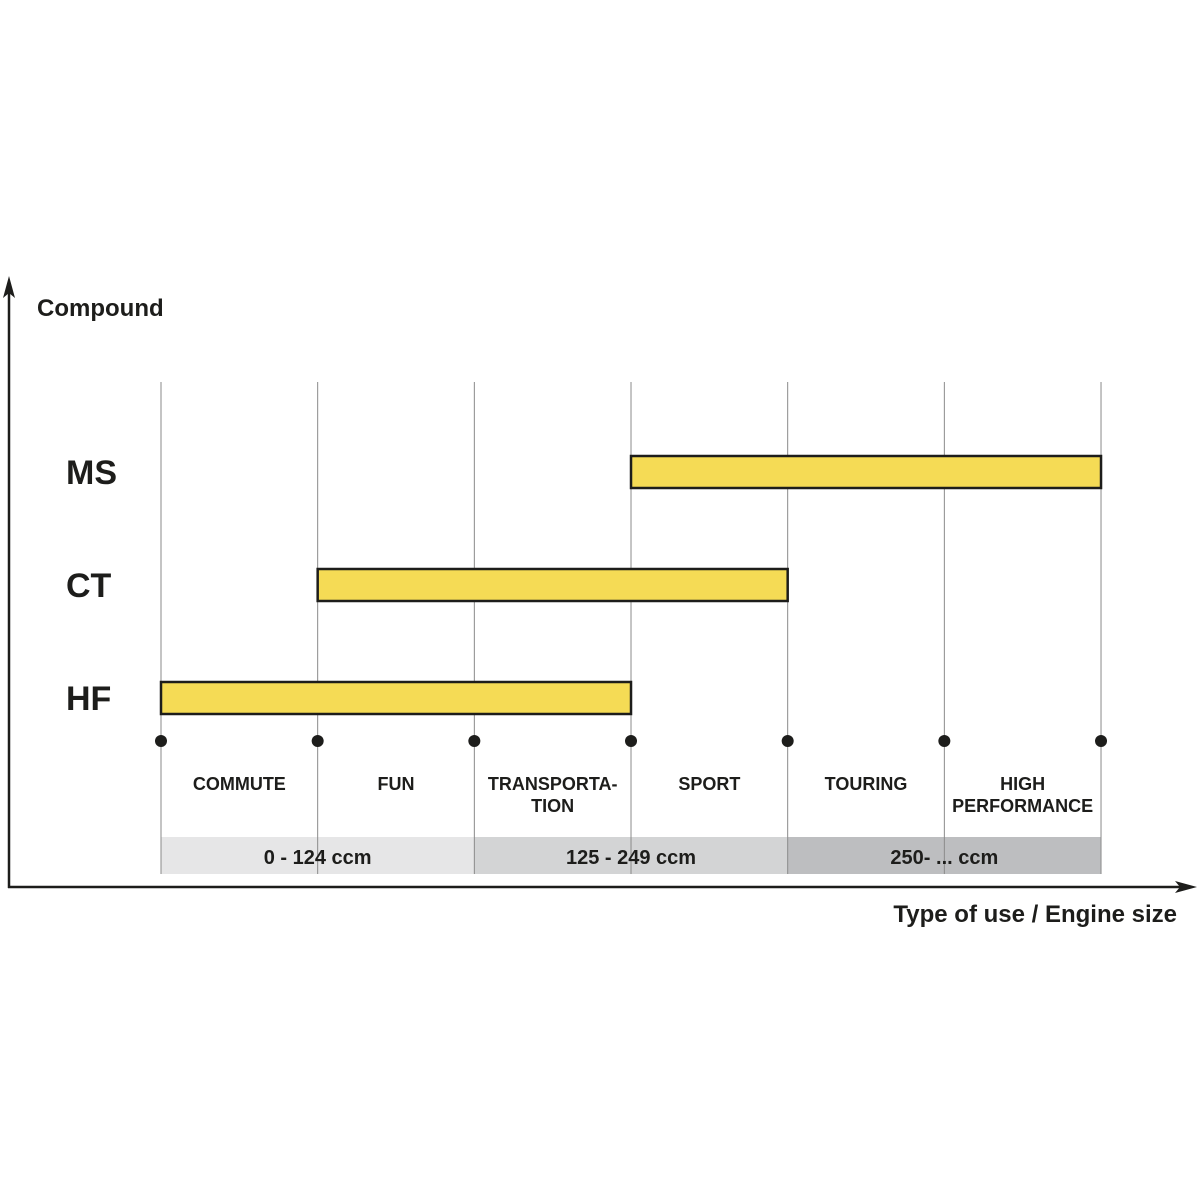  I want to click on category-label: HIGH PERFORMANCE, so click(1022, 795).